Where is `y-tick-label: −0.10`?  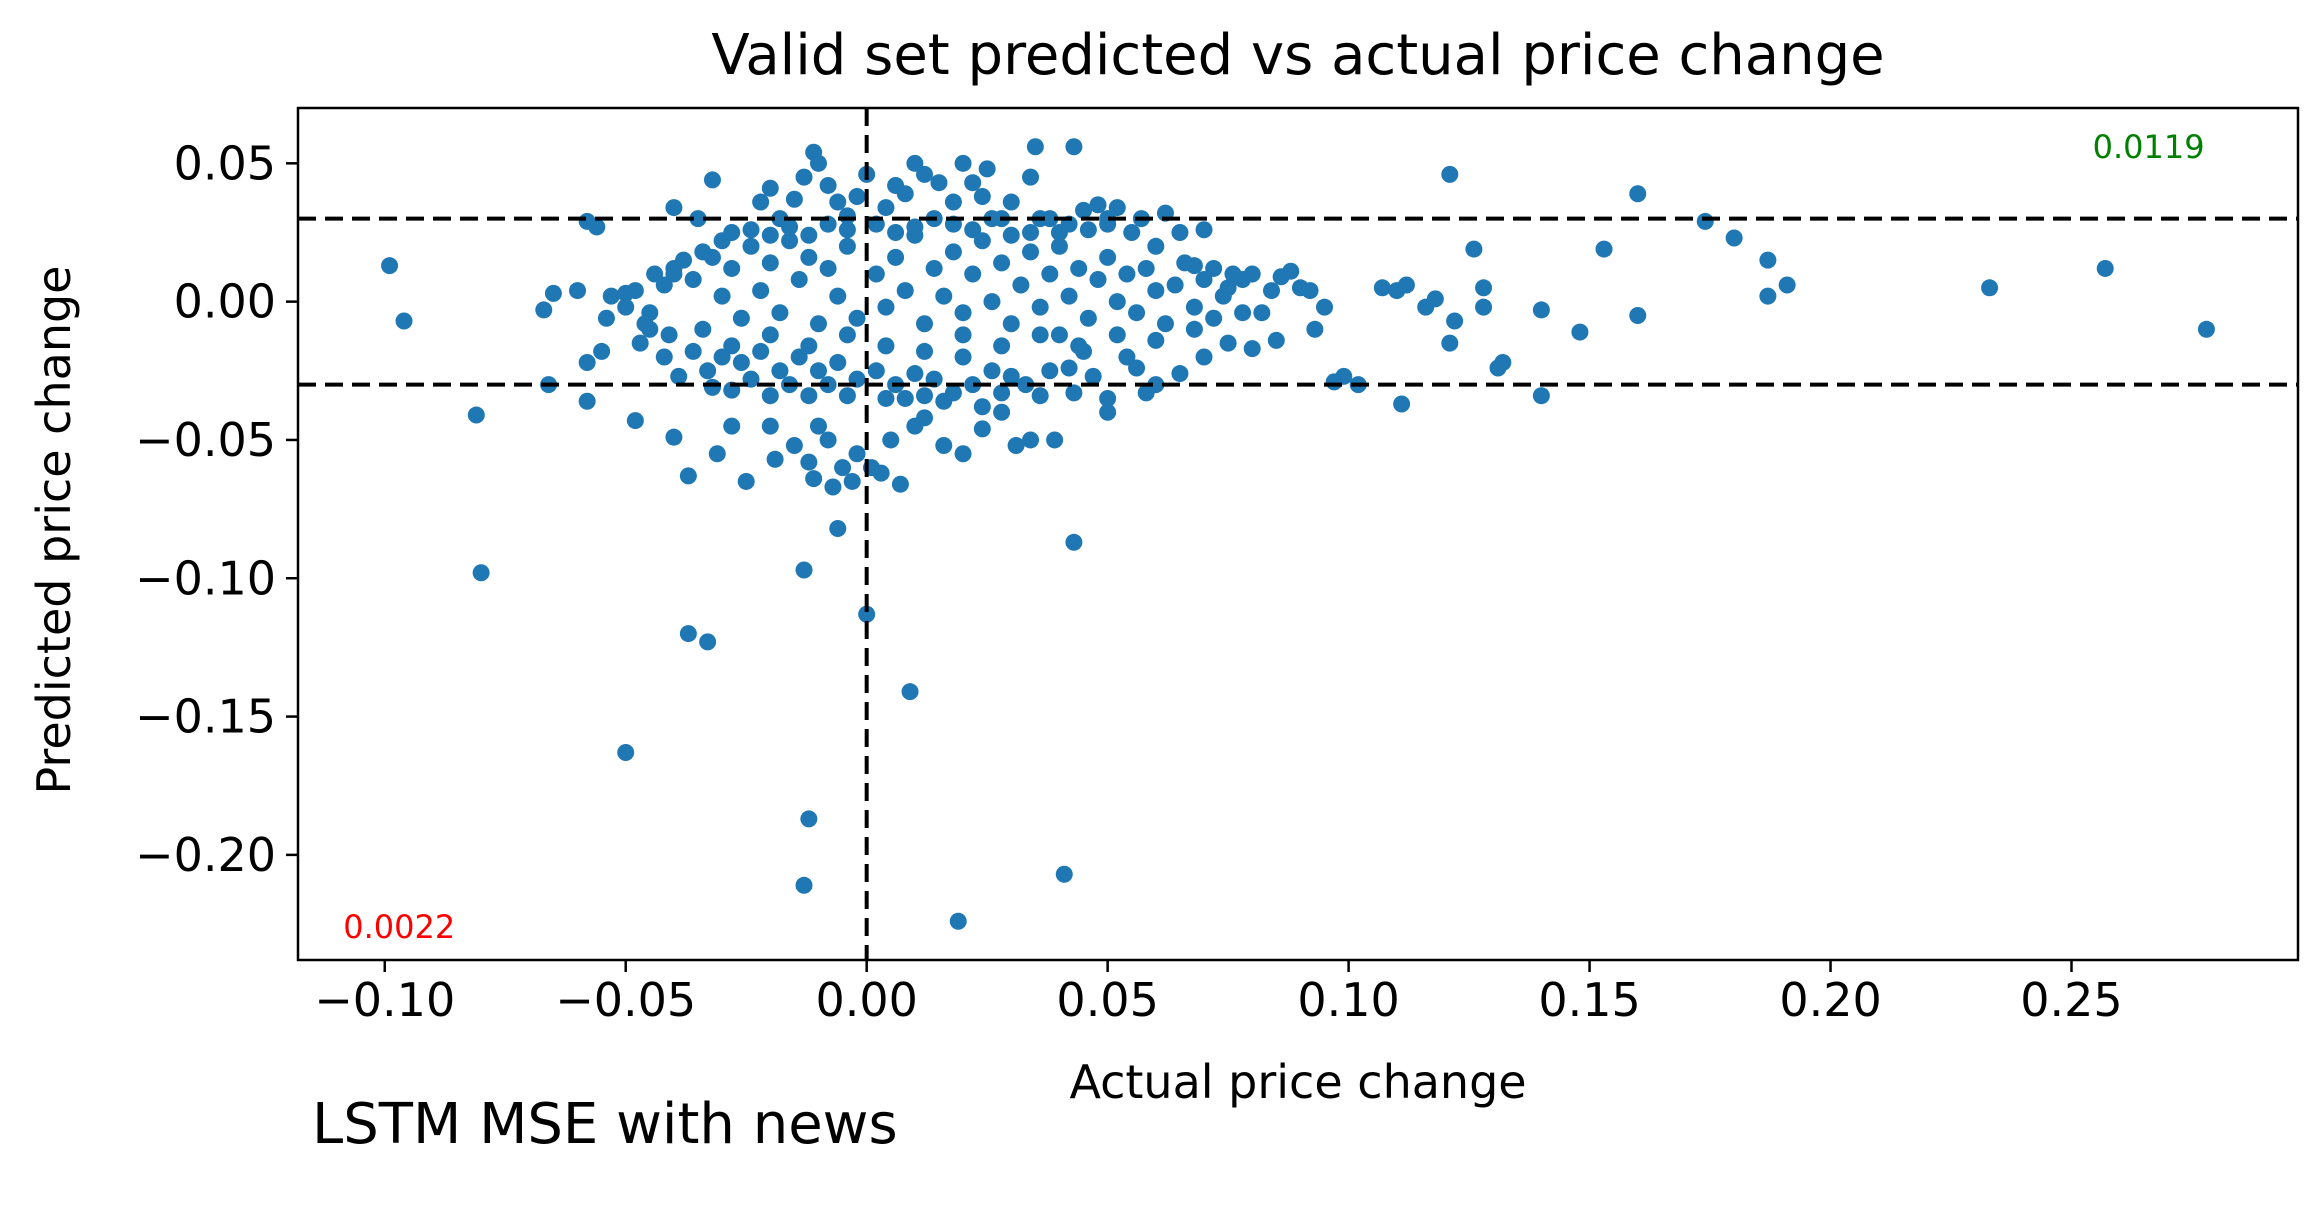 y-tick-label: −0.10 is located at coordinates (205, 578).